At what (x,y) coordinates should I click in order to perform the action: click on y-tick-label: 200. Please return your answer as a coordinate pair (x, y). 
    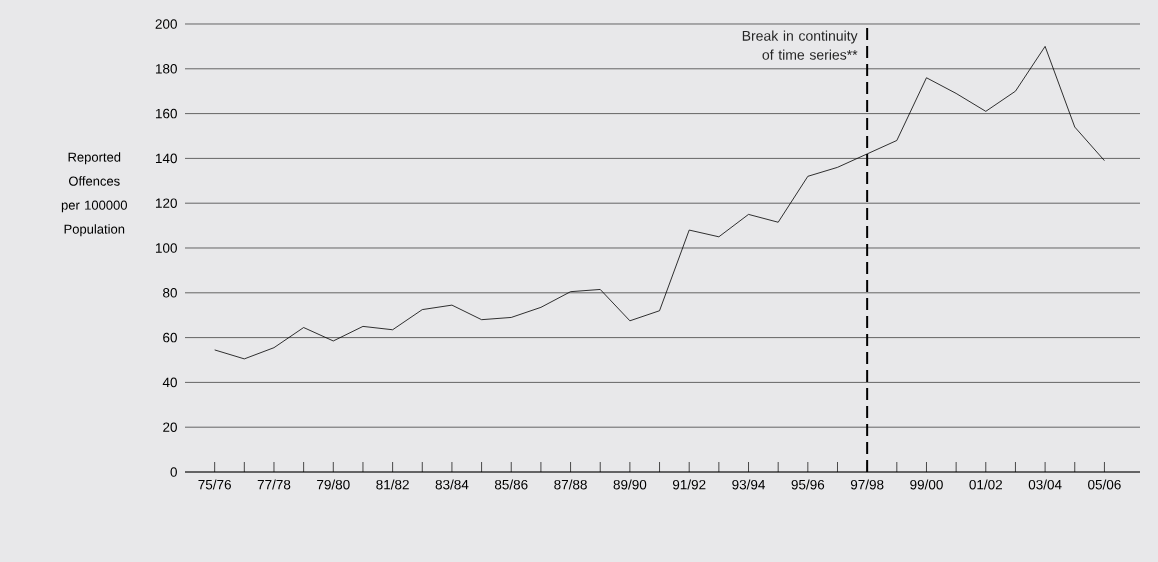
    Looking at the image, I should click on (166, 24).